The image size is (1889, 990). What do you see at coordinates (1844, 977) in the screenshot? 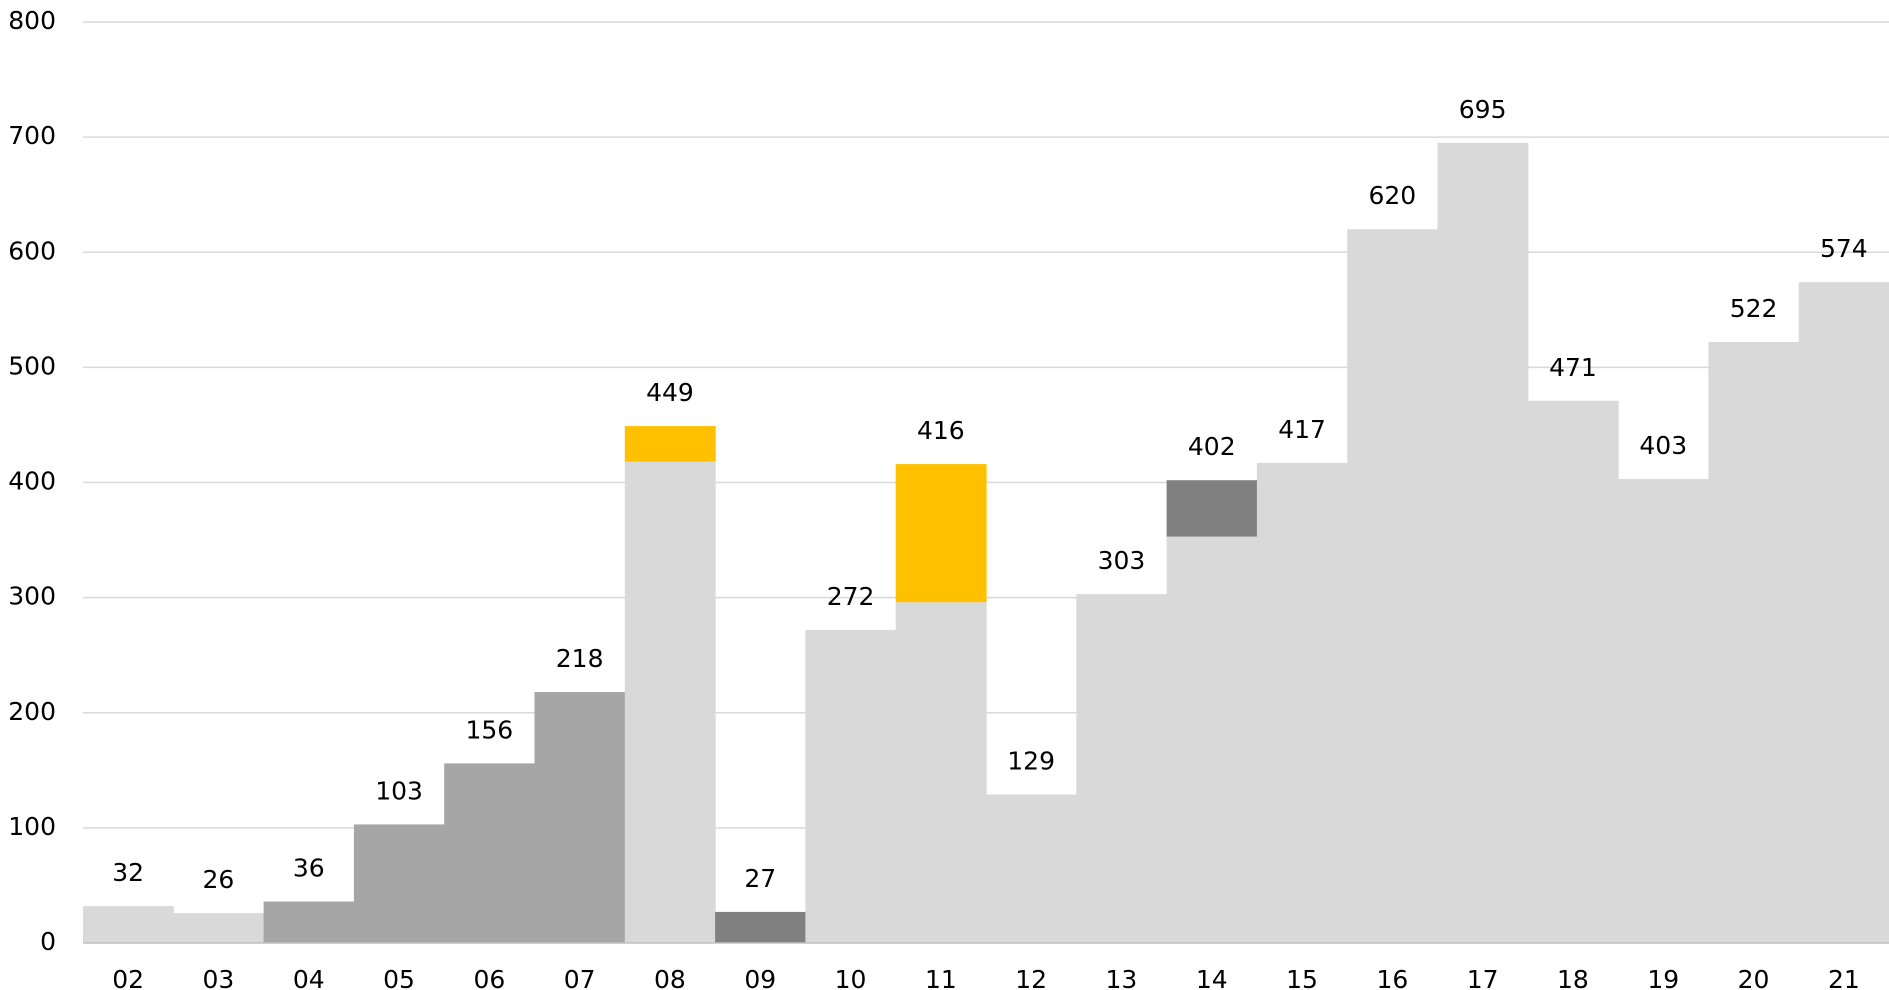
I see `x-tick-label: 21` at bounding box center [1844, 977].